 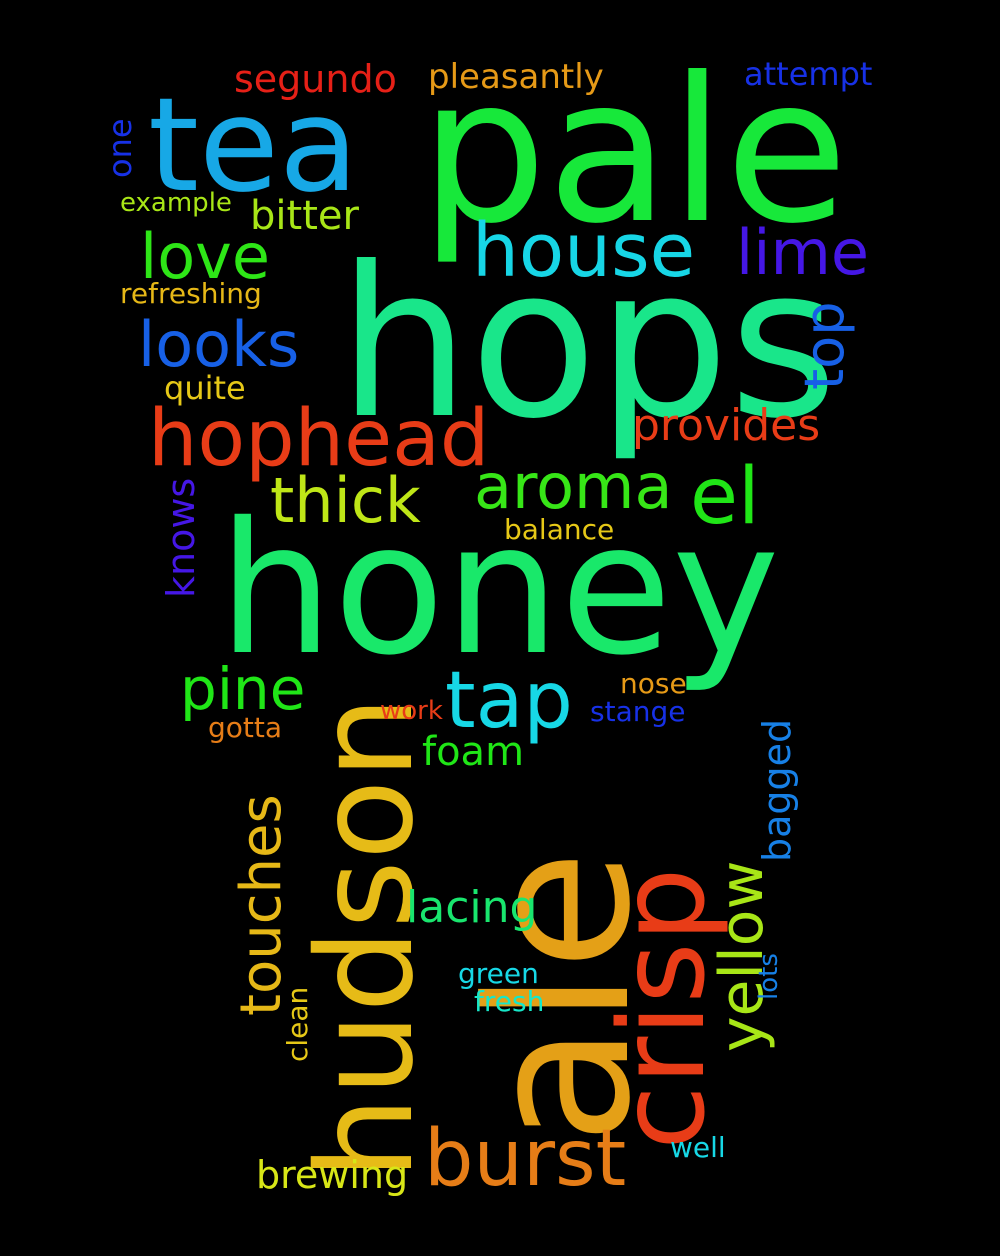 I want to click on word-balance: balance, so click(x=559, y=529).